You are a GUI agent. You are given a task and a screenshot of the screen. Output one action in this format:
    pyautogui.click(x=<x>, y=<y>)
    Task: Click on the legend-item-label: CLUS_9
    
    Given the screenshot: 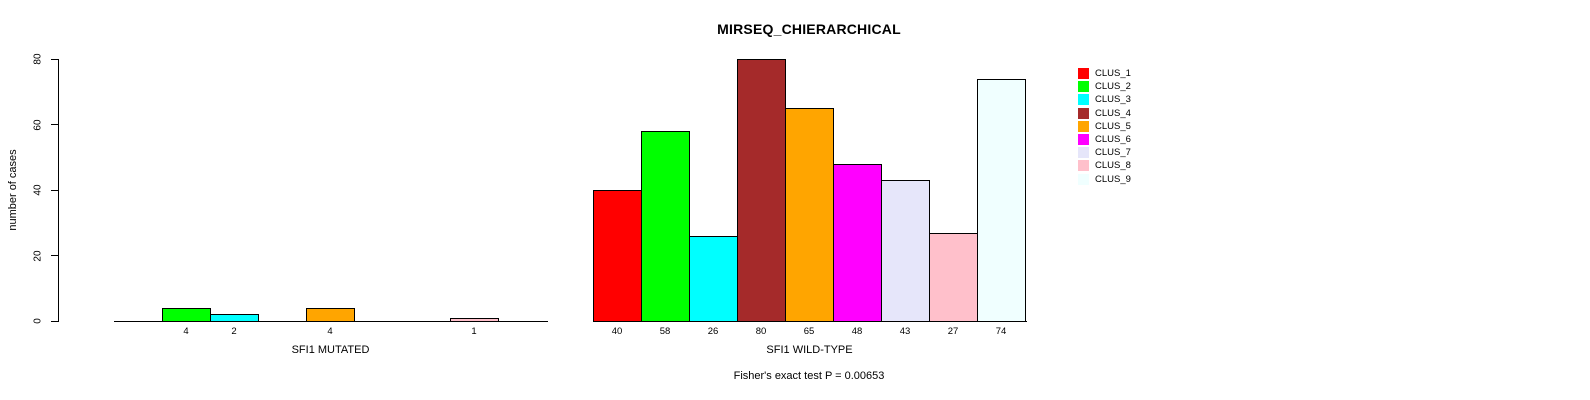 What is the action you would take?
    pyautogui.click(x=1113, y=179)
    